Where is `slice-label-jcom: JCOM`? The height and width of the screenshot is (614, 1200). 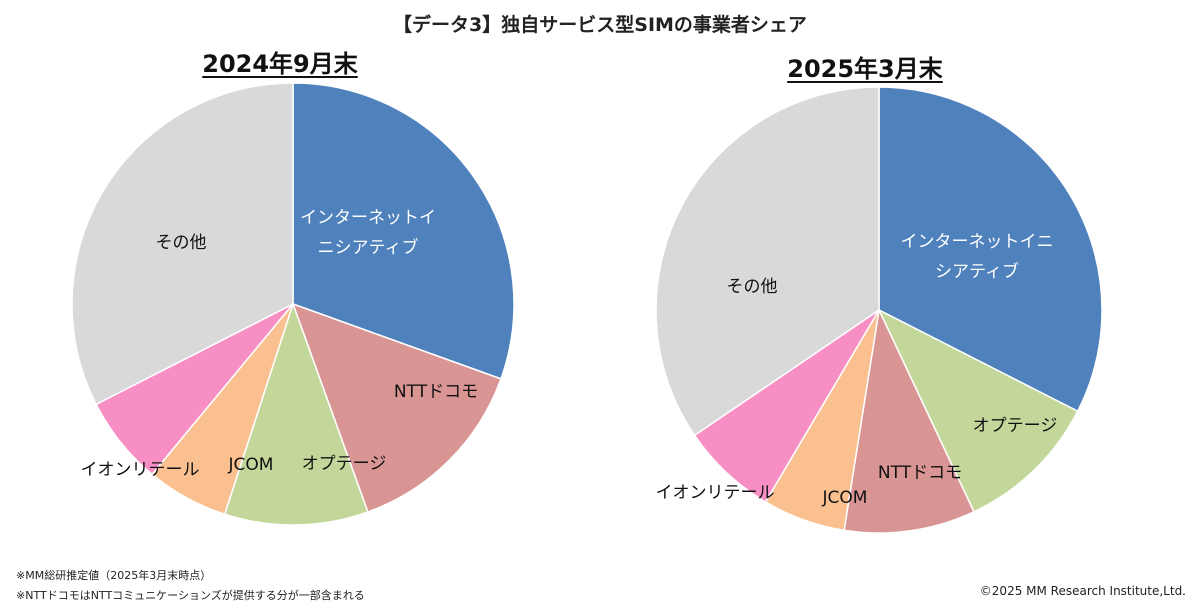 slice-label-jcom: JCOM is located at coordinates (251, 465).